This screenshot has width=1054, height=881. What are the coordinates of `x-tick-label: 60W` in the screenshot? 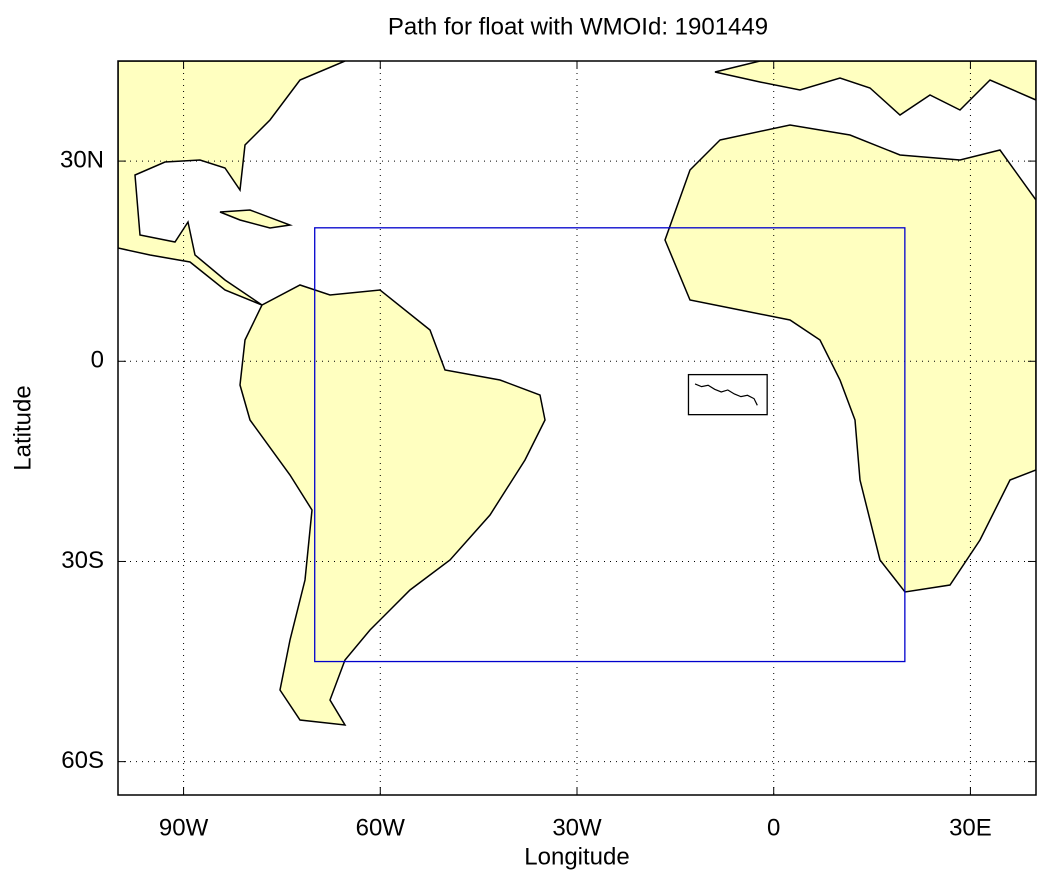 It's located at (381, 827).